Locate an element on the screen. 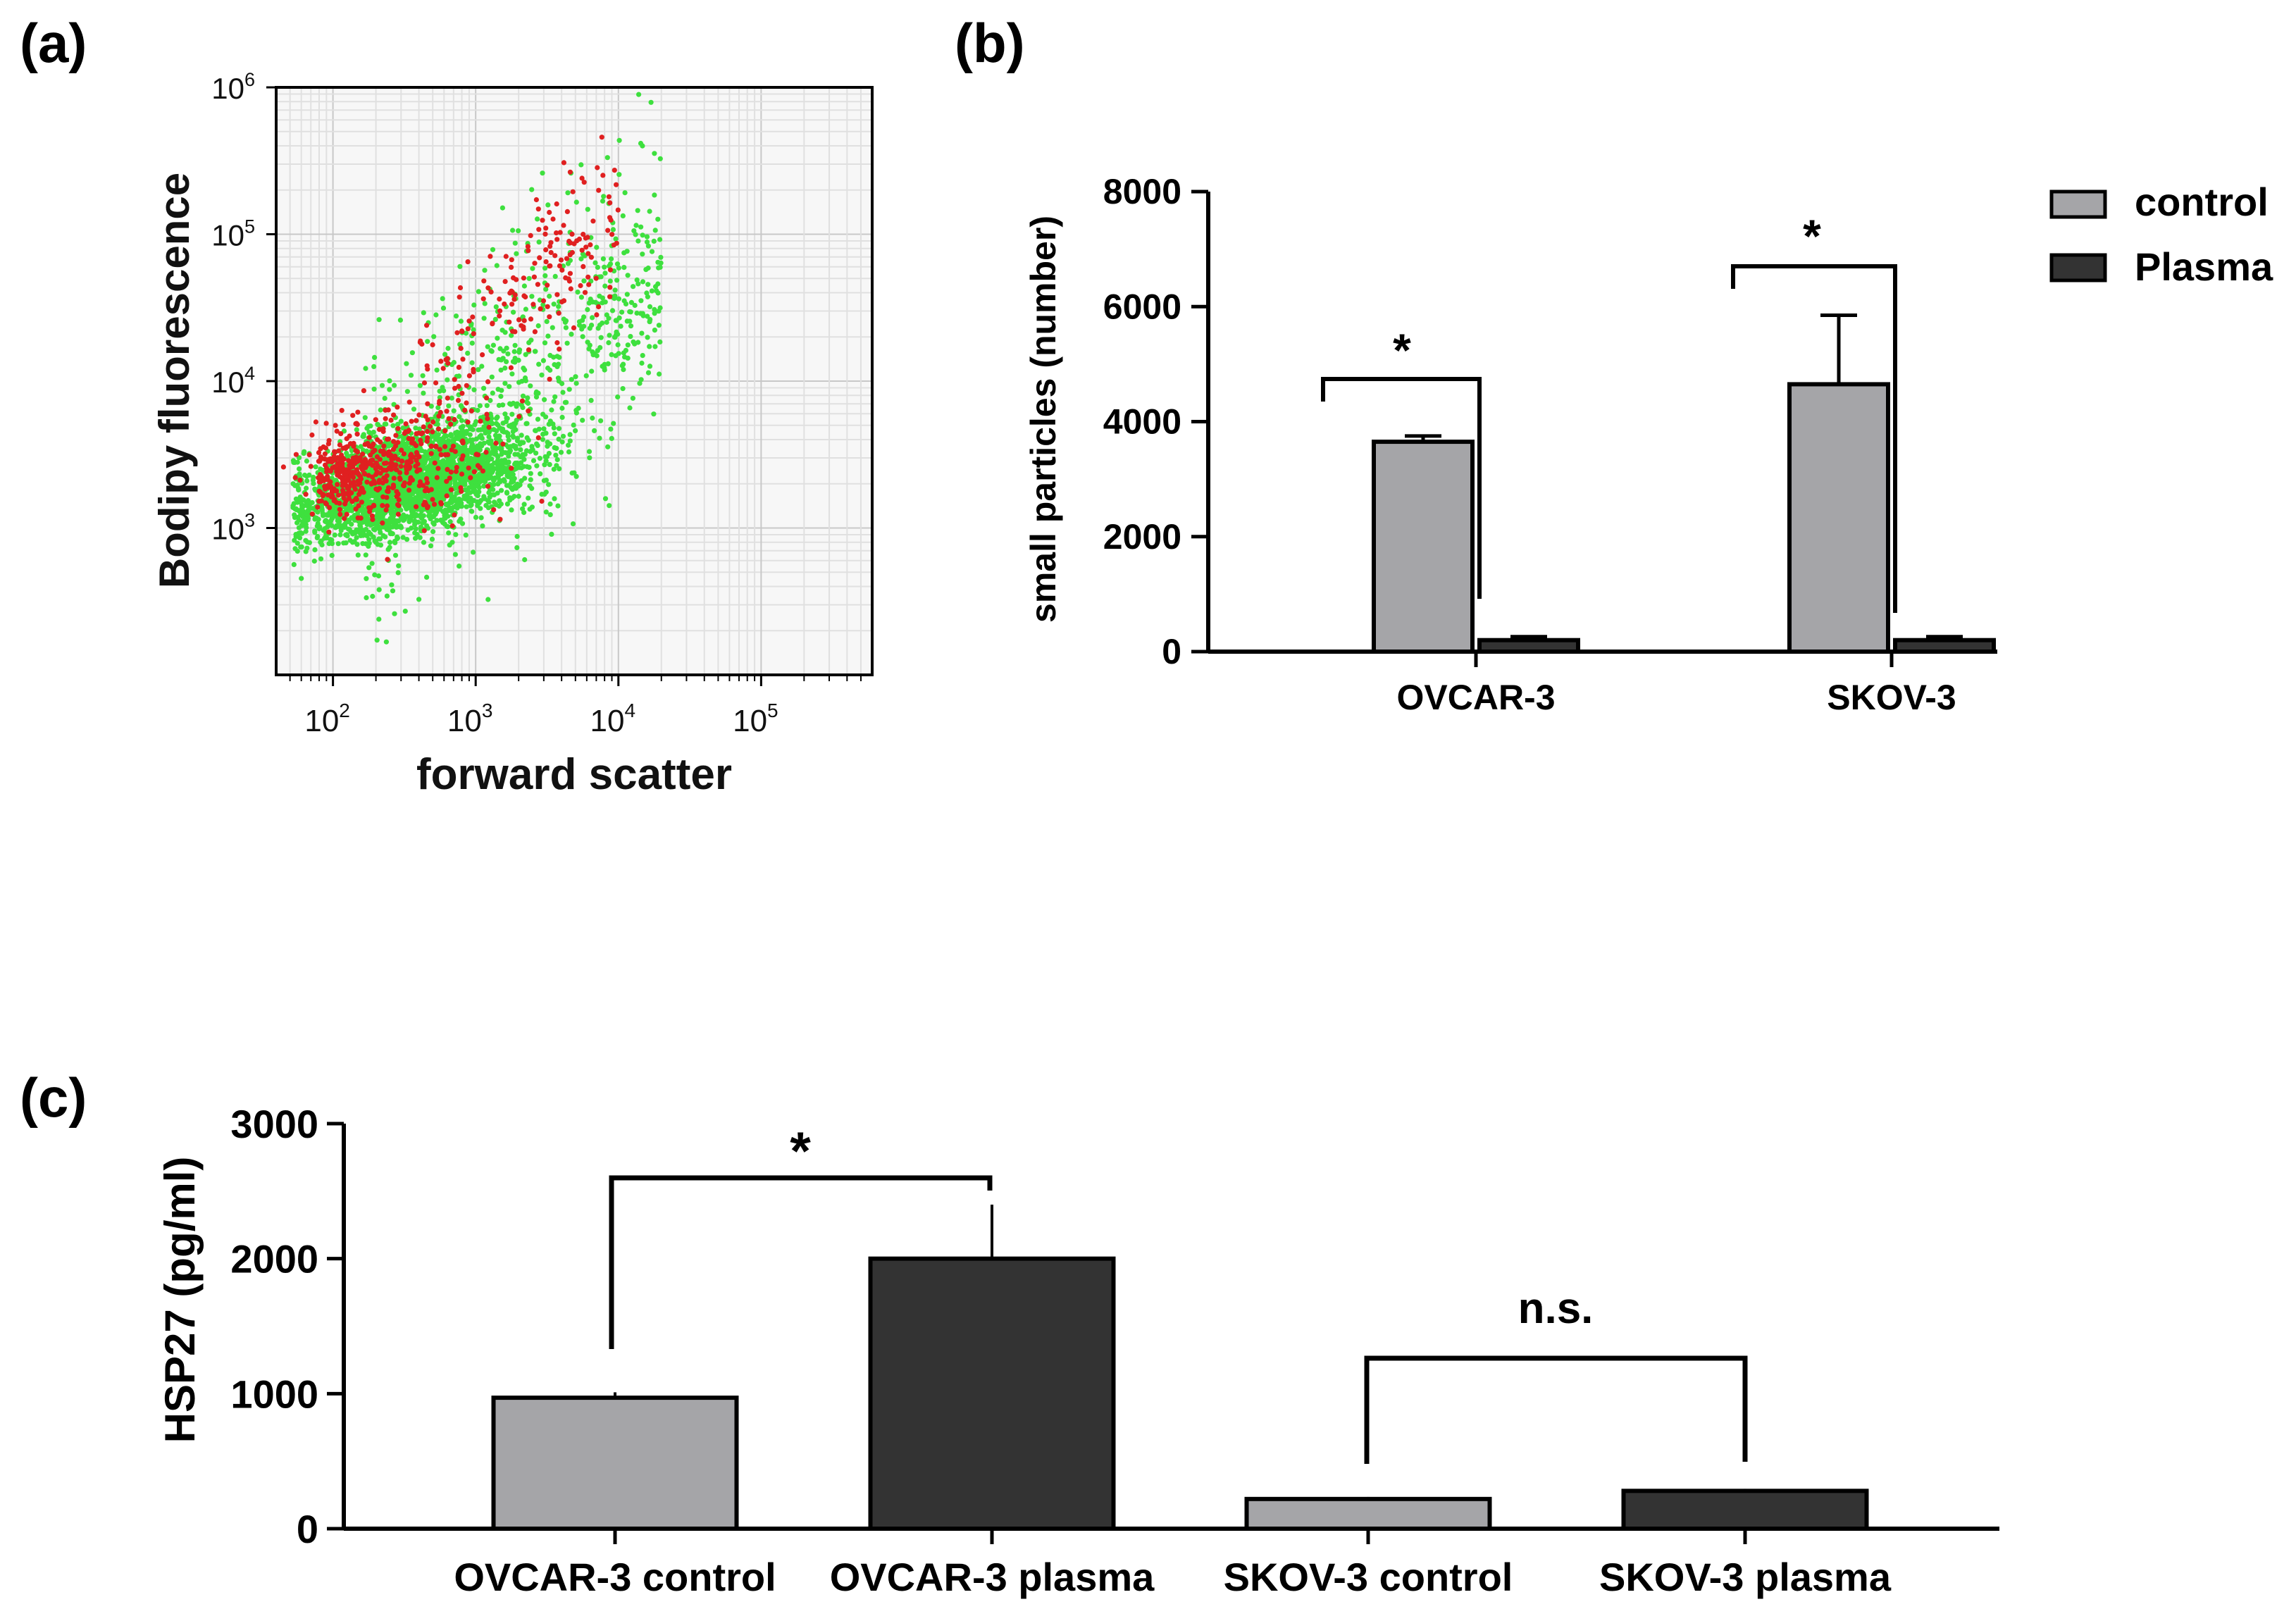  panel-a-grid is located at coordinates (574, 381).